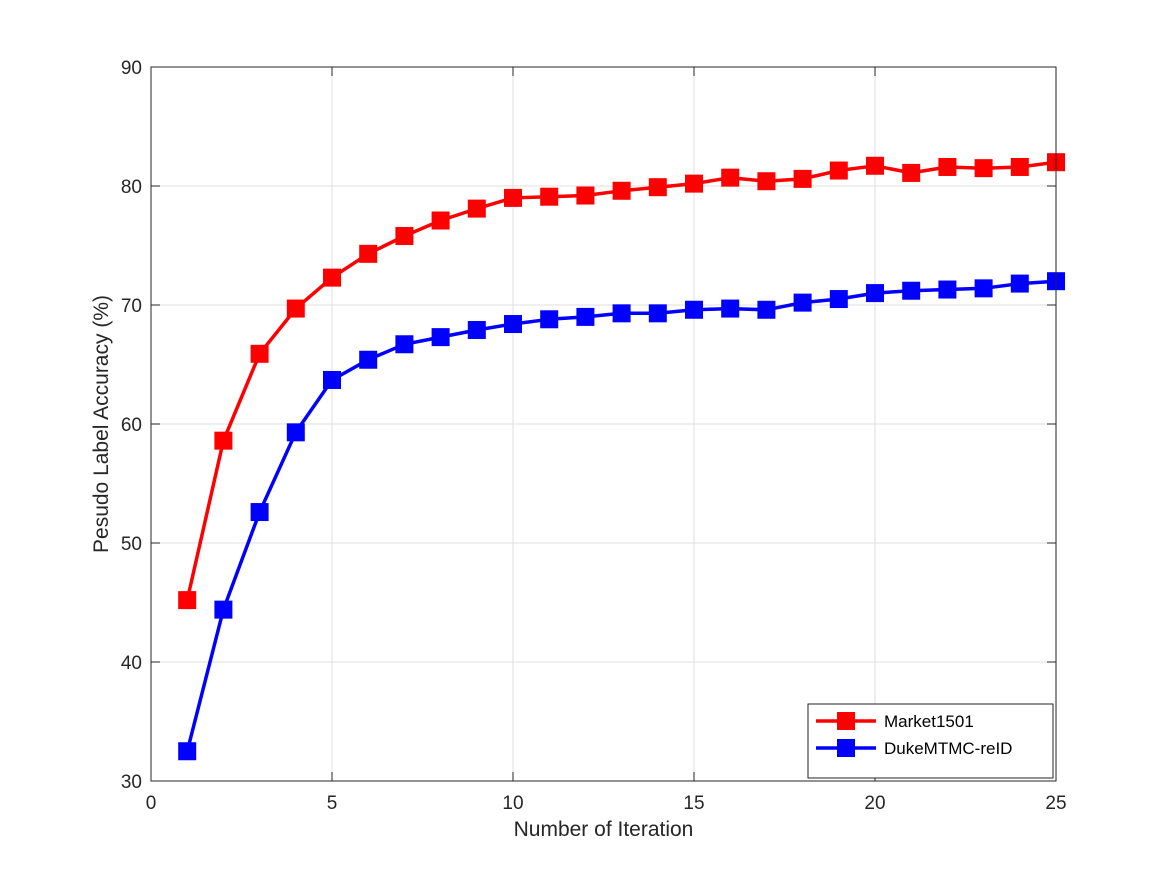 The height and width of the screenshot is (875, 1167). I want to click on y-tick-label: 60, so click(131, 425).